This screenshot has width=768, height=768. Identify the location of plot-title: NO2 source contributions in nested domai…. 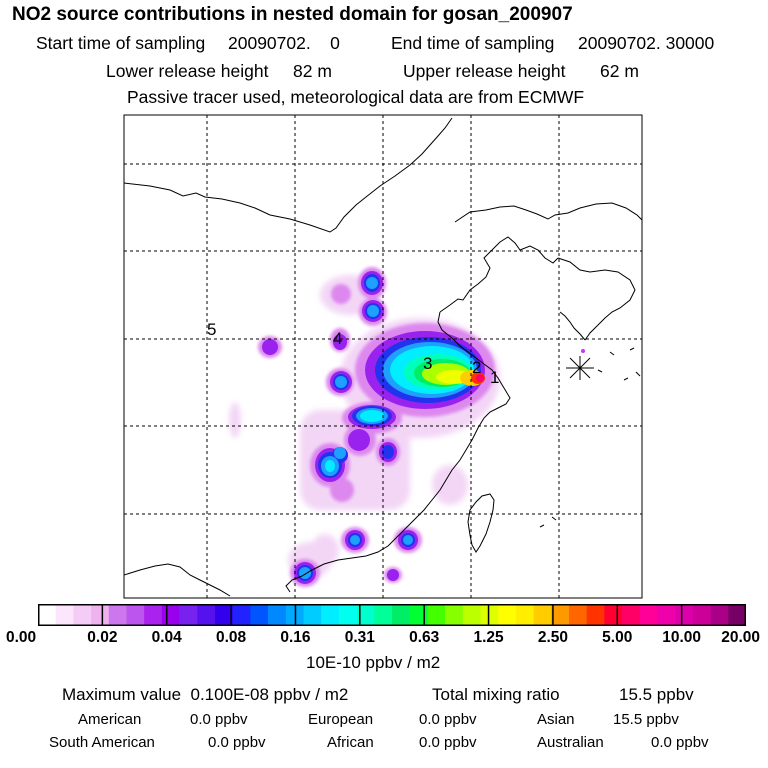
(292, 14).